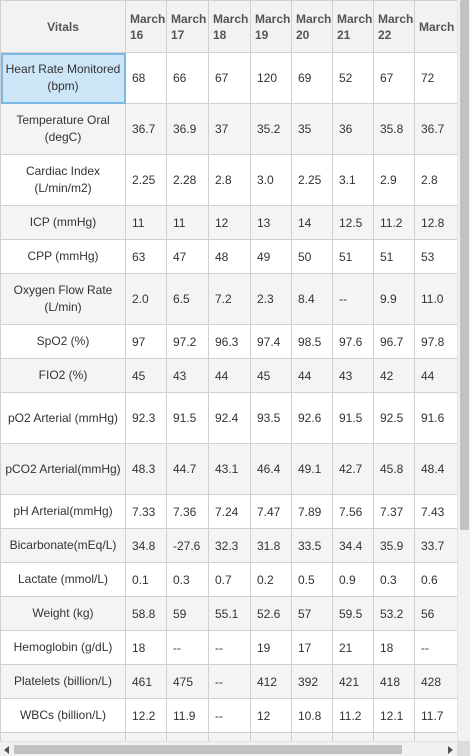 This screenshot has height=756, width=470. I want to click on table-cell: 19, so click(271, 647).